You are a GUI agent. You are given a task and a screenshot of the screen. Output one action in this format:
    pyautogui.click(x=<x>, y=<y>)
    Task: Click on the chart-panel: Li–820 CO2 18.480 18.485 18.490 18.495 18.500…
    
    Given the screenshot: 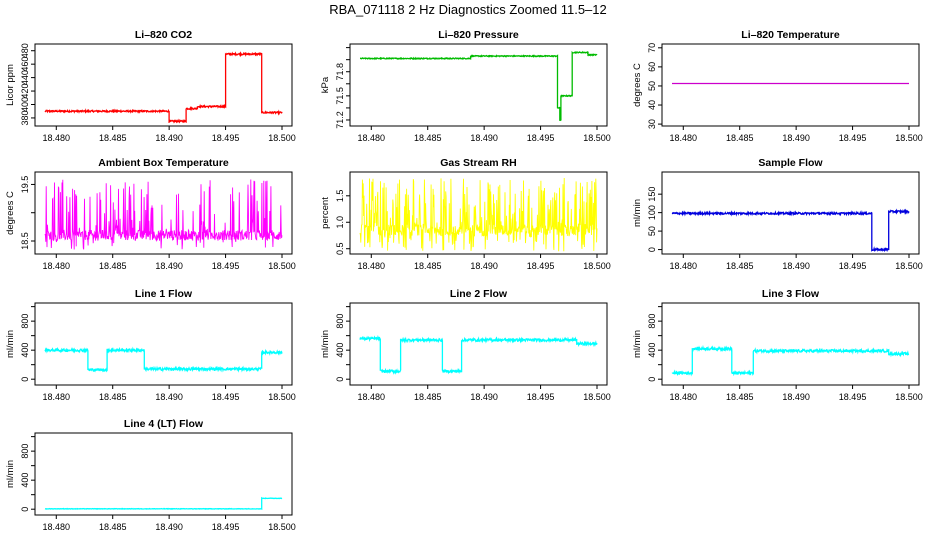 What is the action you would take?
    pyautogui.click(x=150, y=86)
    